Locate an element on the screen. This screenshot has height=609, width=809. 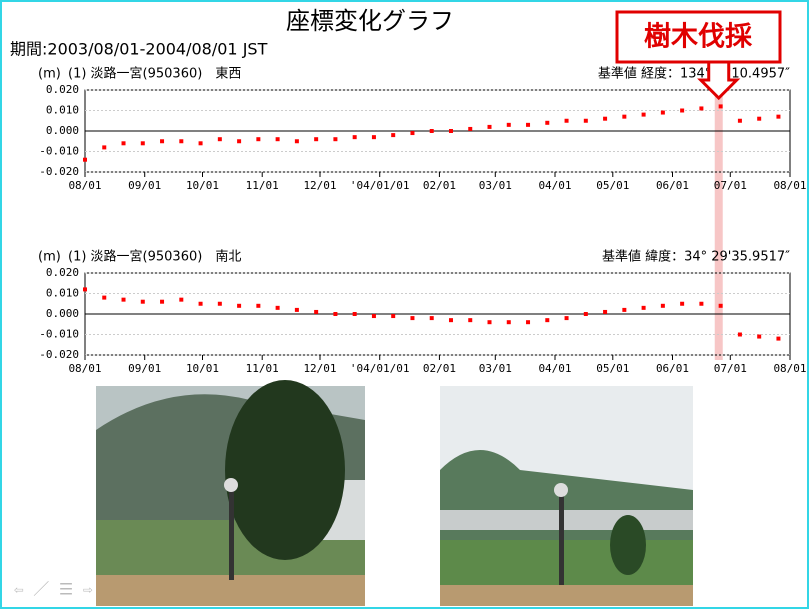
y-tick-label: 0.010 is located at coordinates (62, 110).